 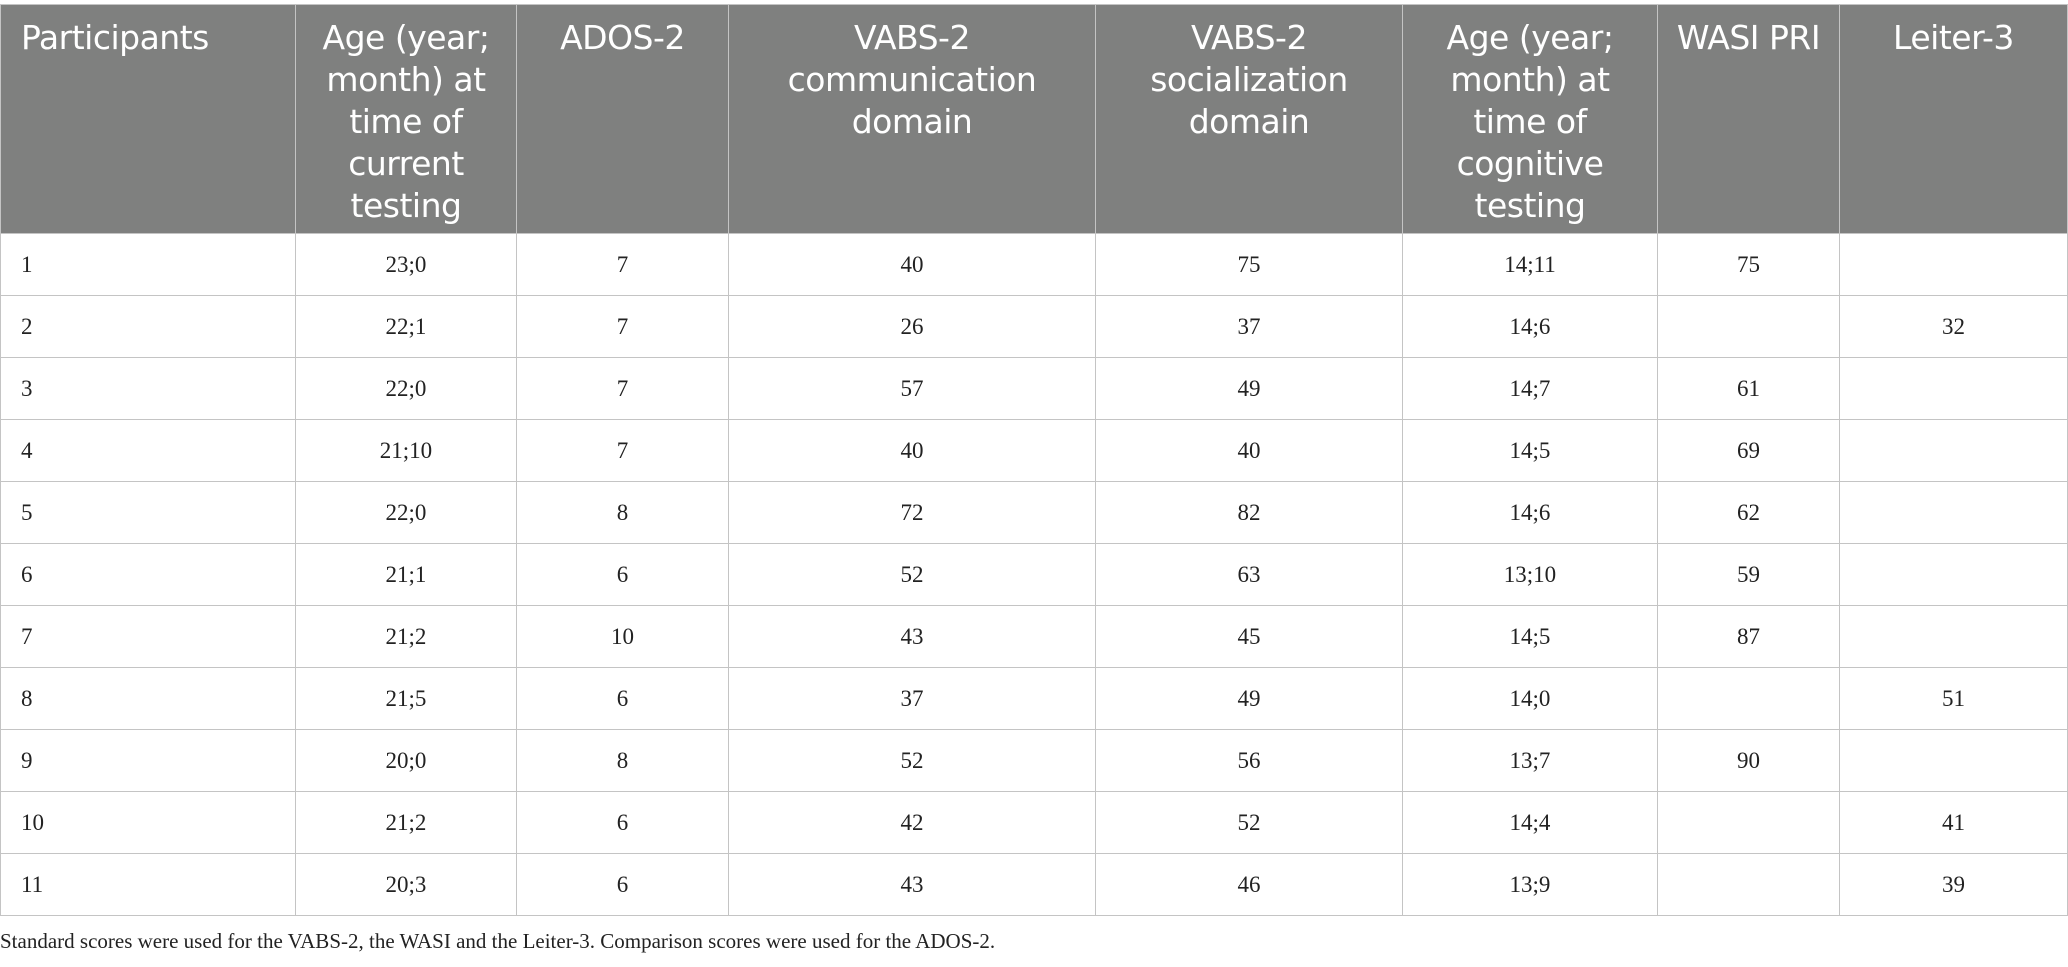 I want to click on column-header: ADOS-2, so click(x=622, y=119).